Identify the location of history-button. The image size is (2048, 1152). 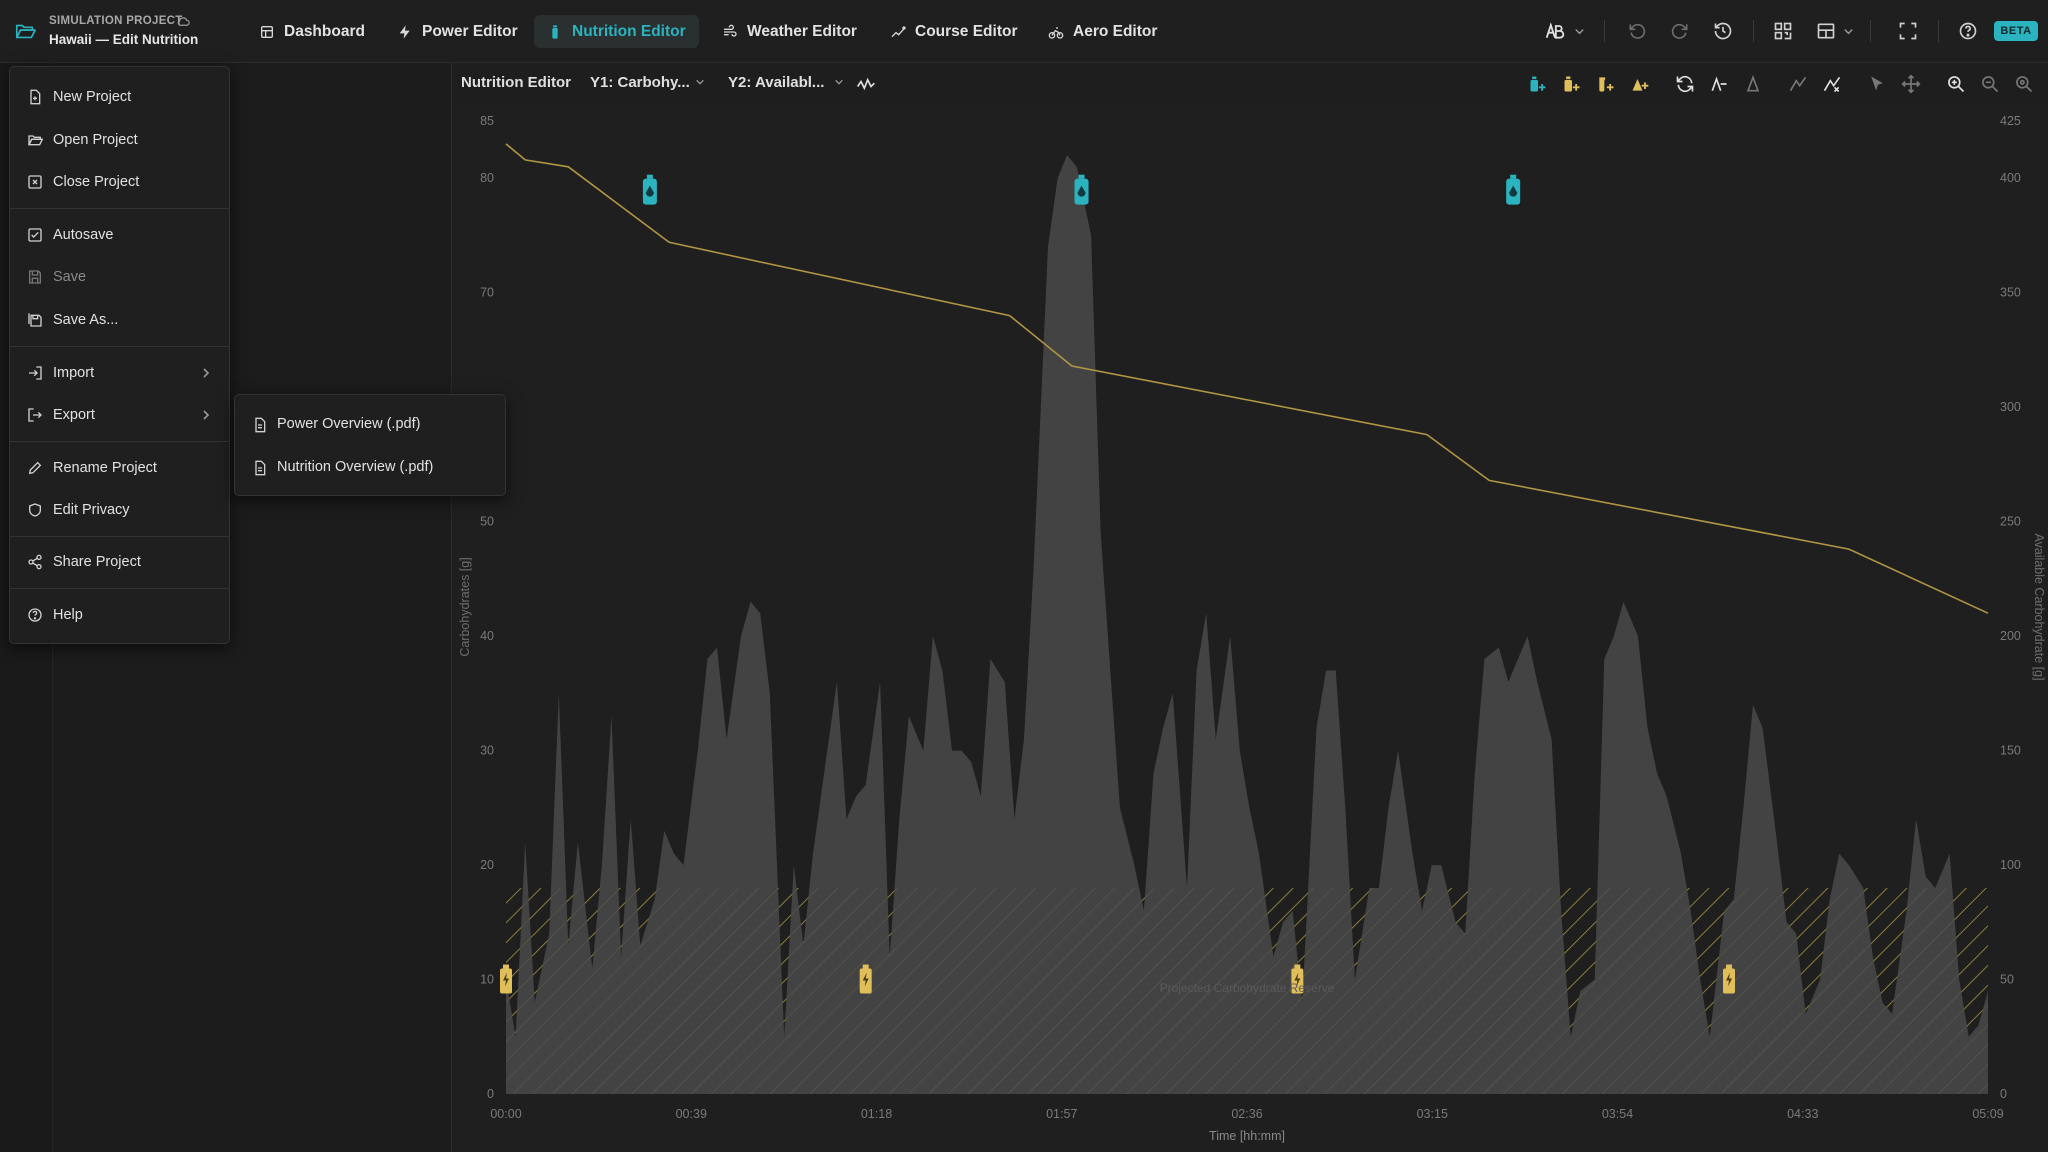
(1723, 31).